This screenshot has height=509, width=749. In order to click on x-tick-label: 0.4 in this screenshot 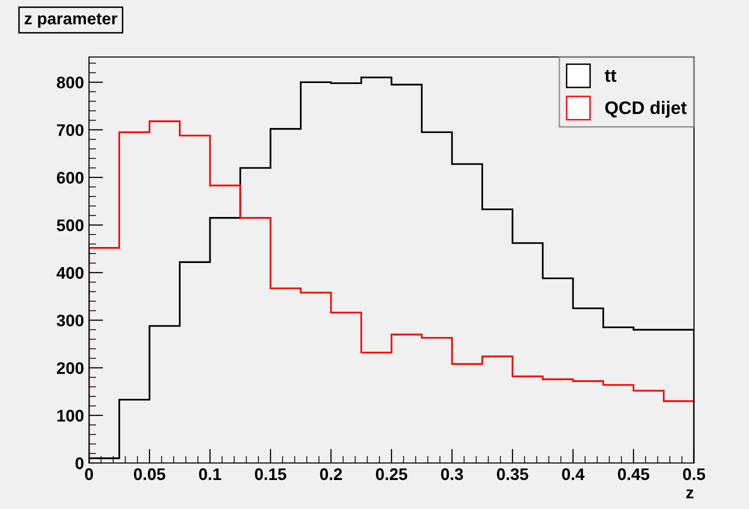, I will do `click(573, 474)`.